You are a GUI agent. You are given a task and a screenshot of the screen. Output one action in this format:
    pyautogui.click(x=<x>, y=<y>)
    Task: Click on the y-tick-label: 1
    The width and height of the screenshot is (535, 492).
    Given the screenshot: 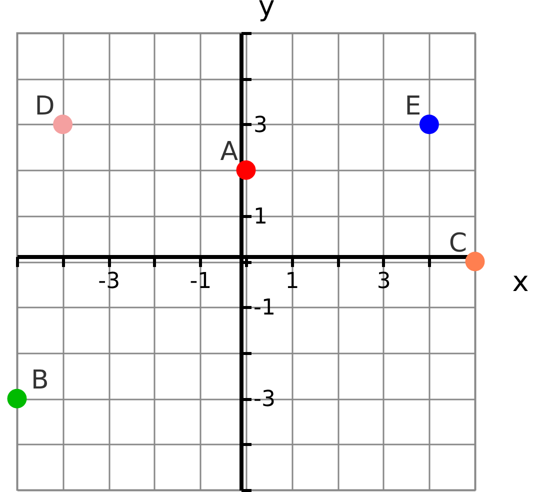 What is the action you would take?
    pyautogui.click(x=261, y=217)
    